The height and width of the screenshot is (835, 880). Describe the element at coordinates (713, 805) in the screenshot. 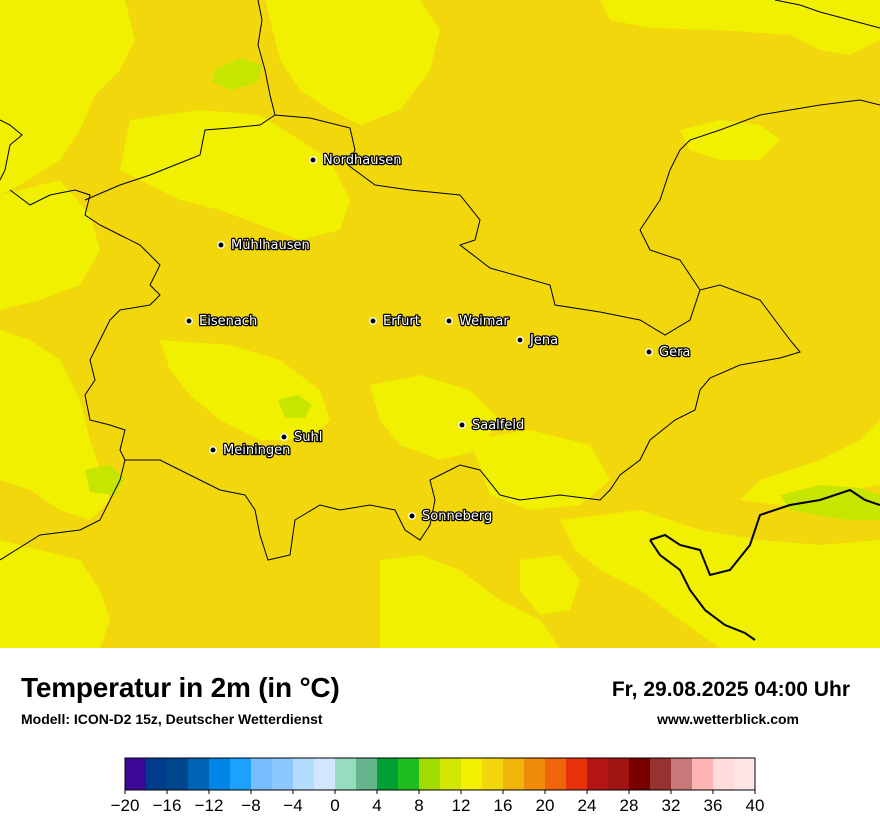

I see `legend-tick-label: 36` at that location.